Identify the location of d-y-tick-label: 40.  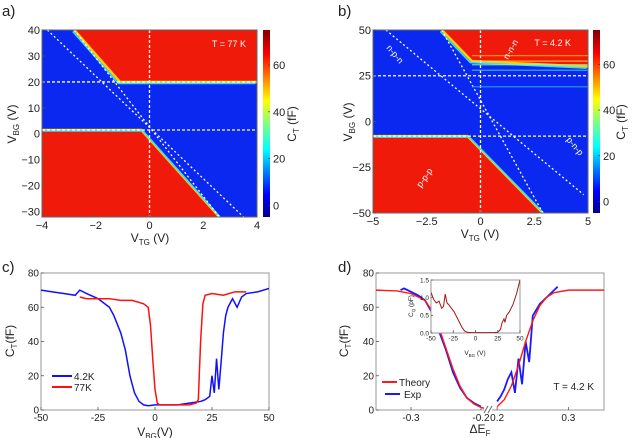
(369, 342).